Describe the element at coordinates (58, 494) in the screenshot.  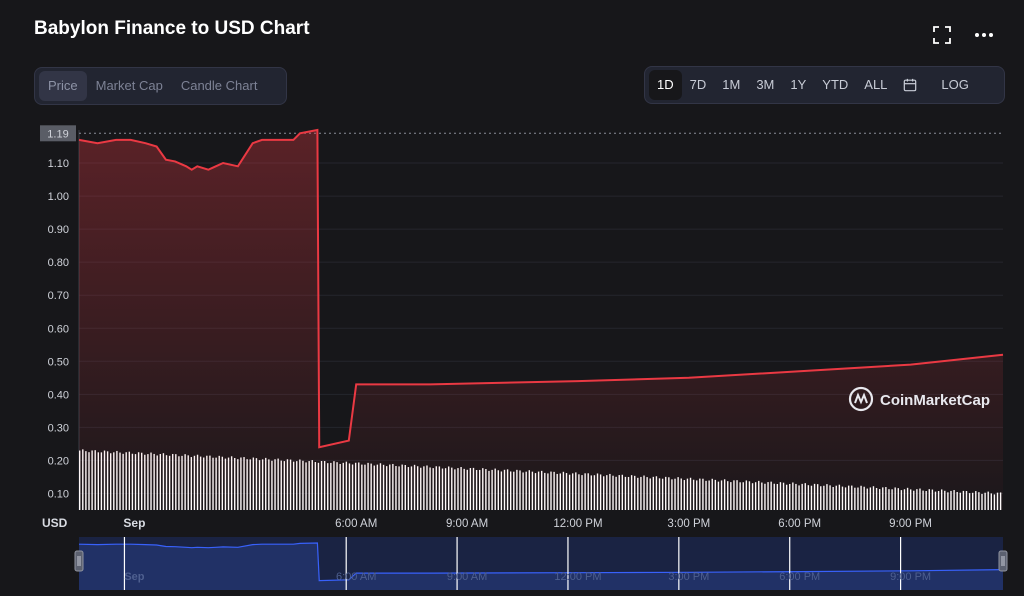
I see `y-tick-label: 0.10` at that location.